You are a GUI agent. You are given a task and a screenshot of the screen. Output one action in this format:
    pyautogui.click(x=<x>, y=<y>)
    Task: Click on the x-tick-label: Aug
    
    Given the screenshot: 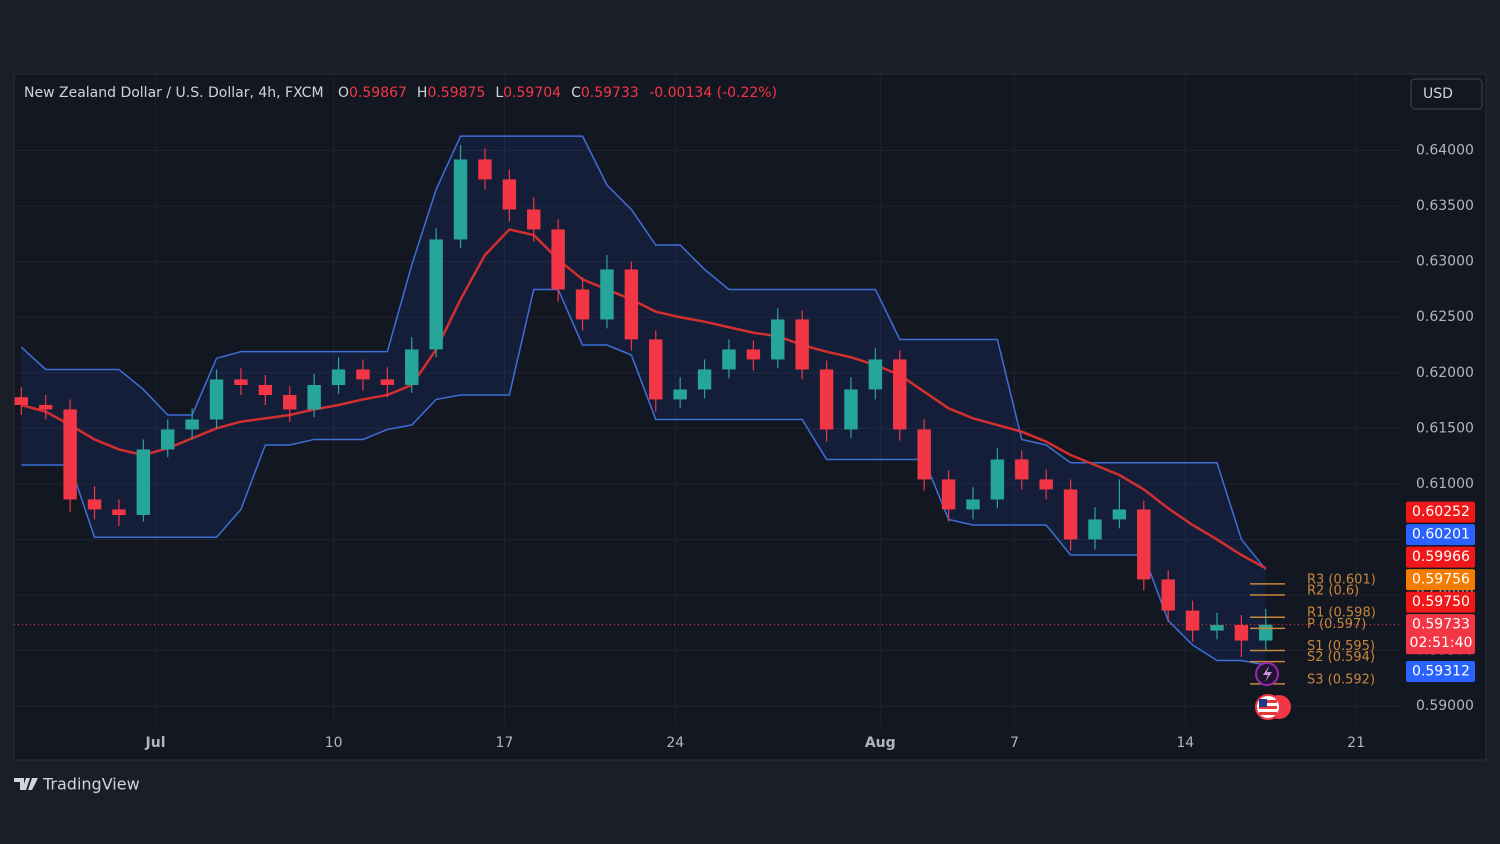 What is the action you would take?
    pyautogui.click(x=880, y=743)
    